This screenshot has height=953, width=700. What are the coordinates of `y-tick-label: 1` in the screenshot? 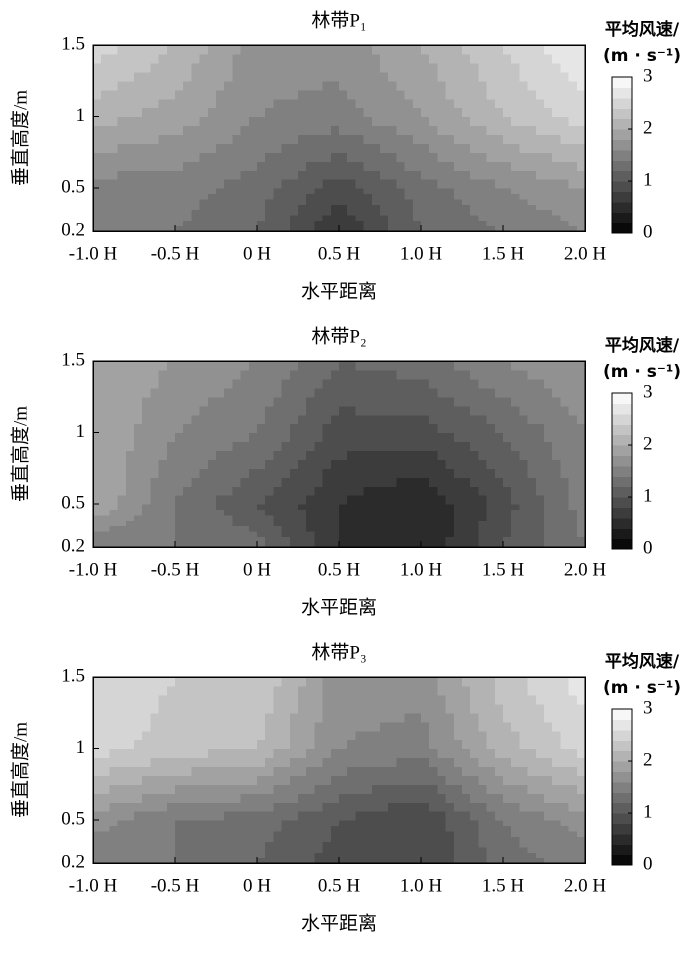 It's located at (81, 431).